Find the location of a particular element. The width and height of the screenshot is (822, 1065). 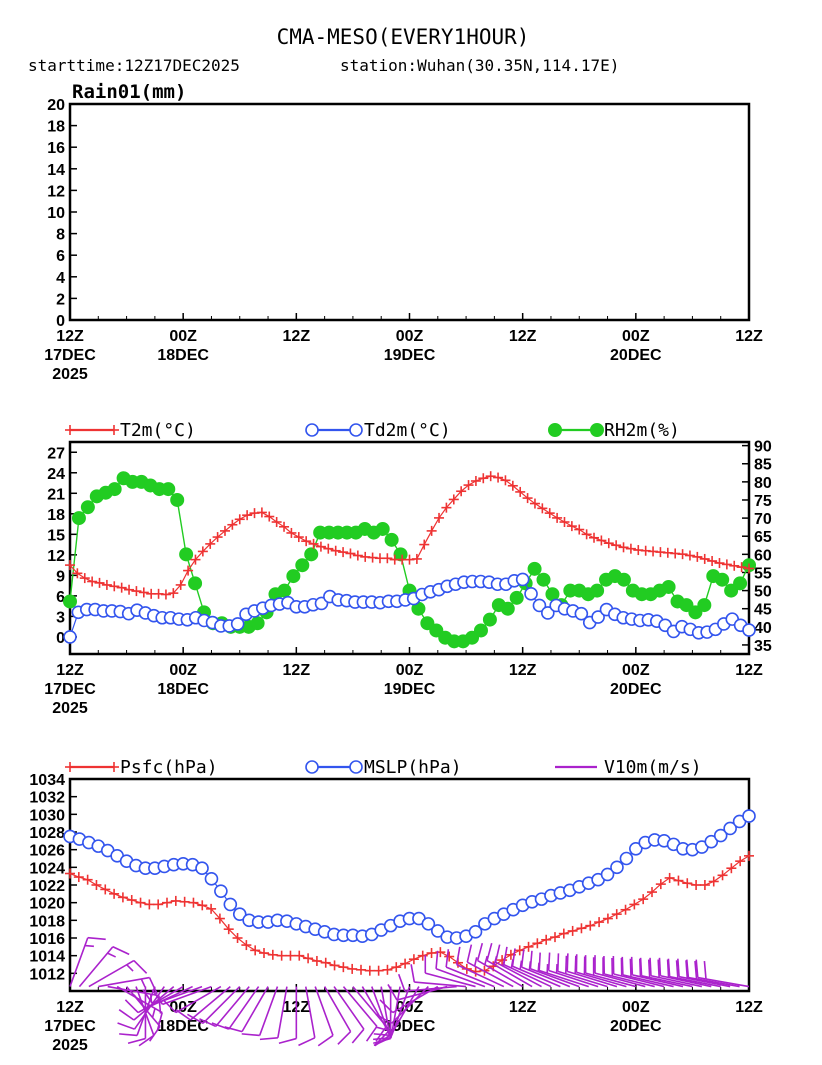

rain-x-tick-label: 20DEC is located at coordinates (636, 355).